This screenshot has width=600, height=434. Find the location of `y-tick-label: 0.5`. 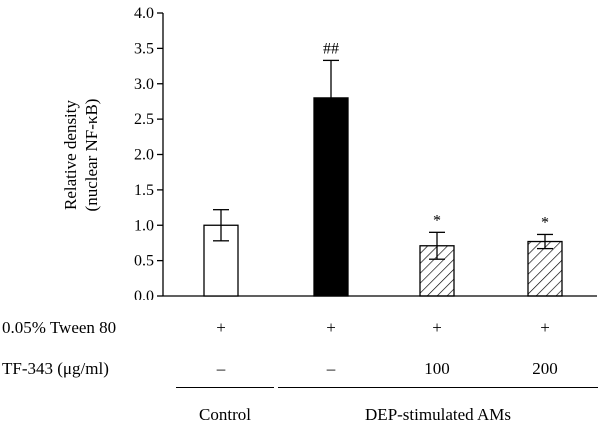

y-tick-label: 0.5 is located at coordinates (144, 261).